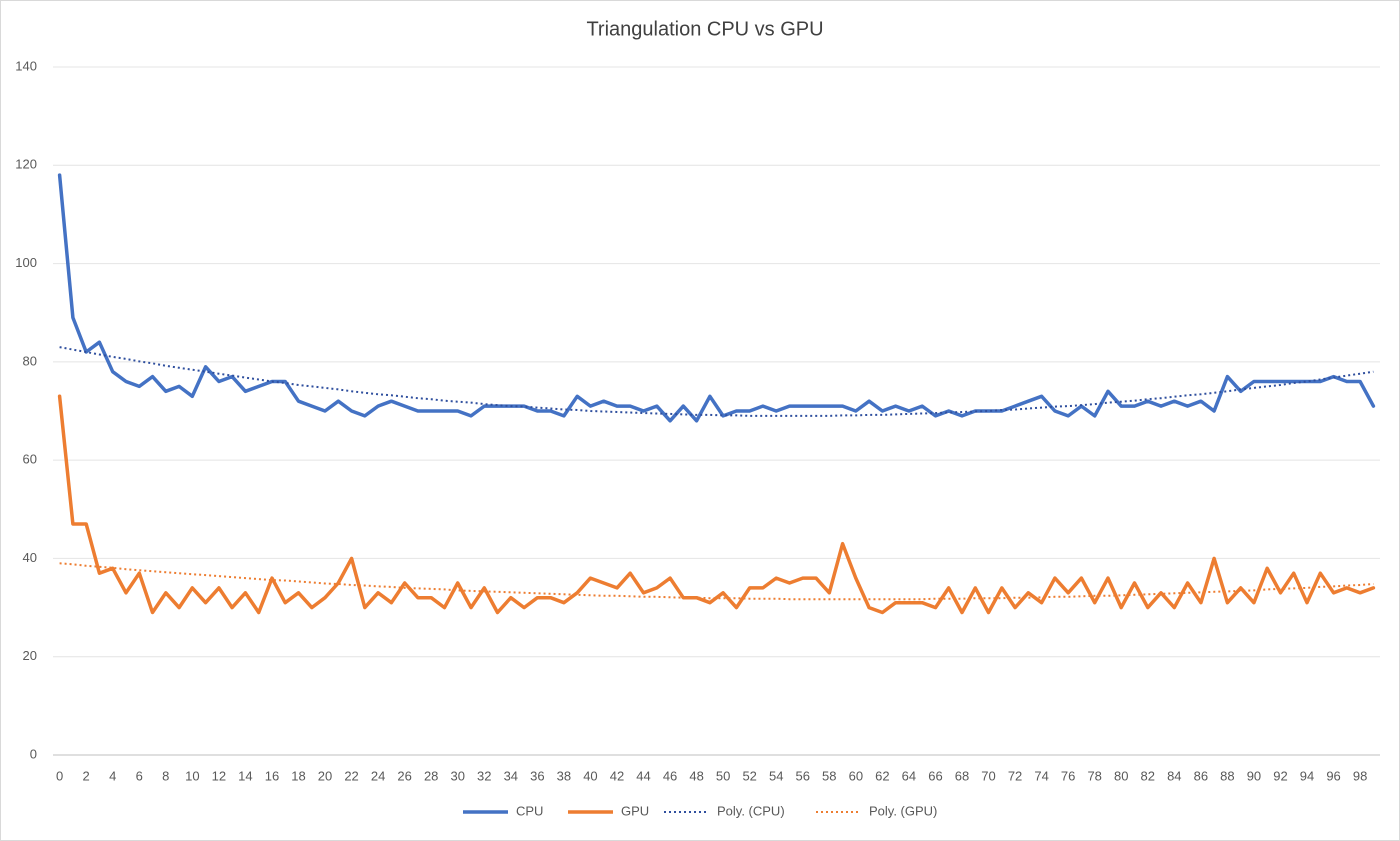  I want to click on x-tick-label: 12, so click(219, 775).